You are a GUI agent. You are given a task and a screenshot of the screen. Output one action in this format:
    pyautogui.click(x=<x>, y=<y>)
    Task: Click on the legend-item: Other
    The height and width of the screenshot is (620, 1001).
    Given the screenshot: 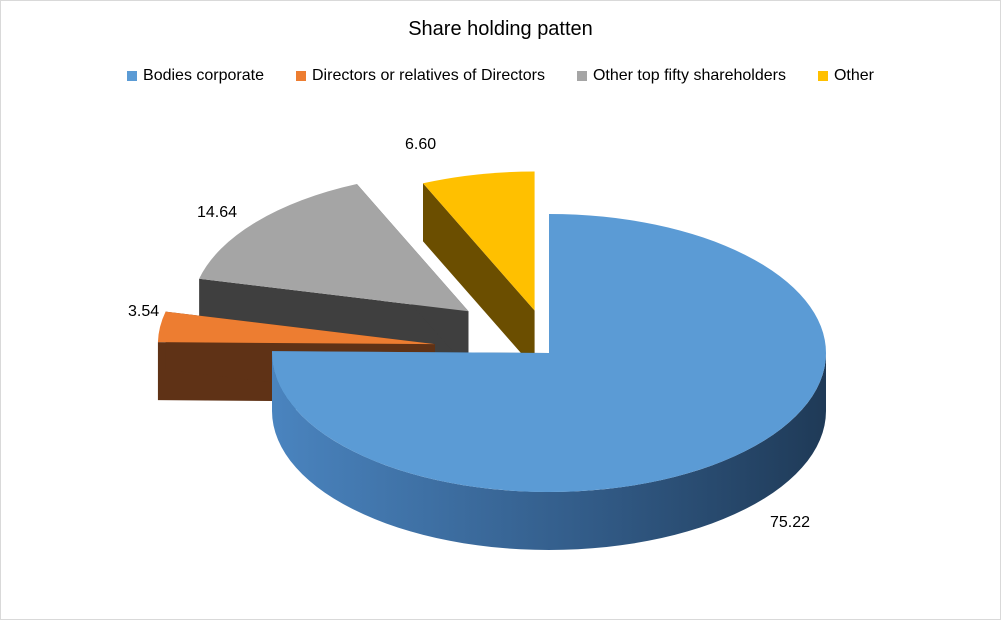 What is the action you would take?
    pyautogui.click(x=845, y=76)
    